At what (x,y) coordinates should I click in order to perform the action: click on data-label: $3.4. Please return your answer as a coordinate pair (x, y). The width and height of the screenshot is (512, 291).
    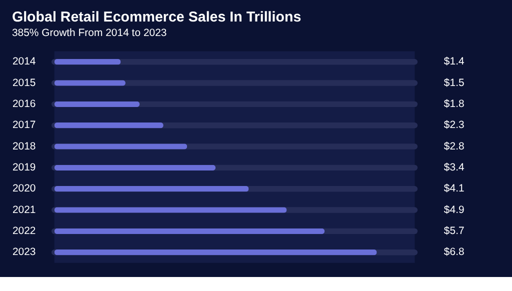
    Looking at the image, I should click on (454, 168).